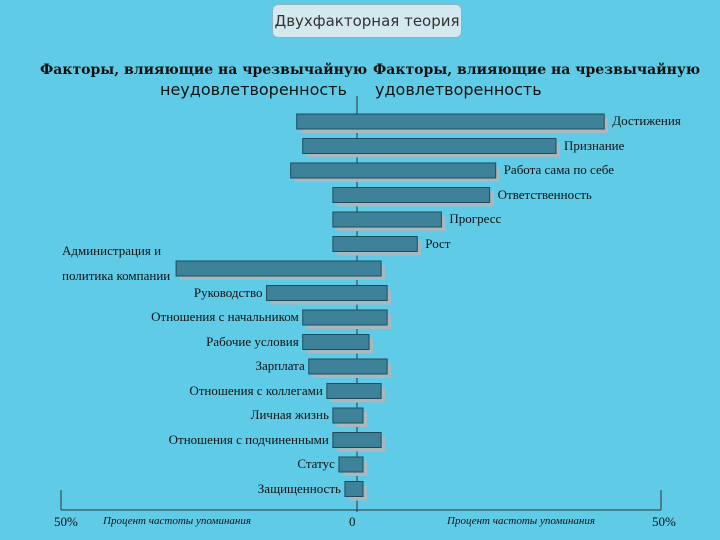  I want to click on slide-title: Двухфакторная теория, so click(367, 21).